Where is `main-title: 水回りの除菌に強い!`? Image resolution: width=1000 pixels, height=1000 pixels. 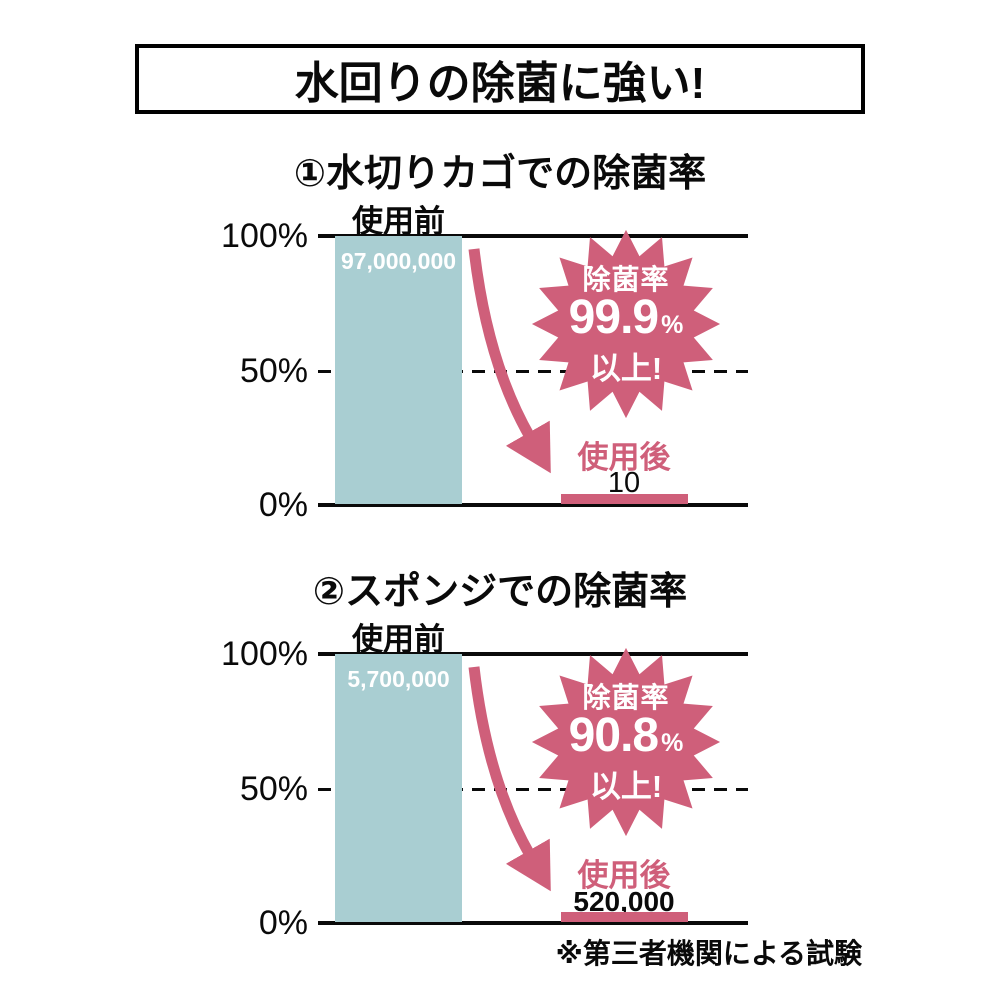 main-title: 水回りの除菌に強い! is located at coordinates (500, 83).